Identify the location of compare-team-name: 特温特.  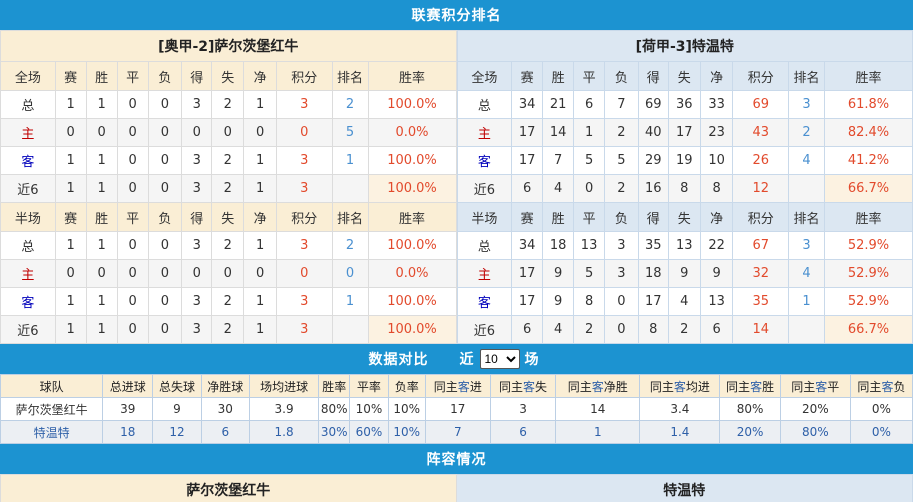
(52, 432).